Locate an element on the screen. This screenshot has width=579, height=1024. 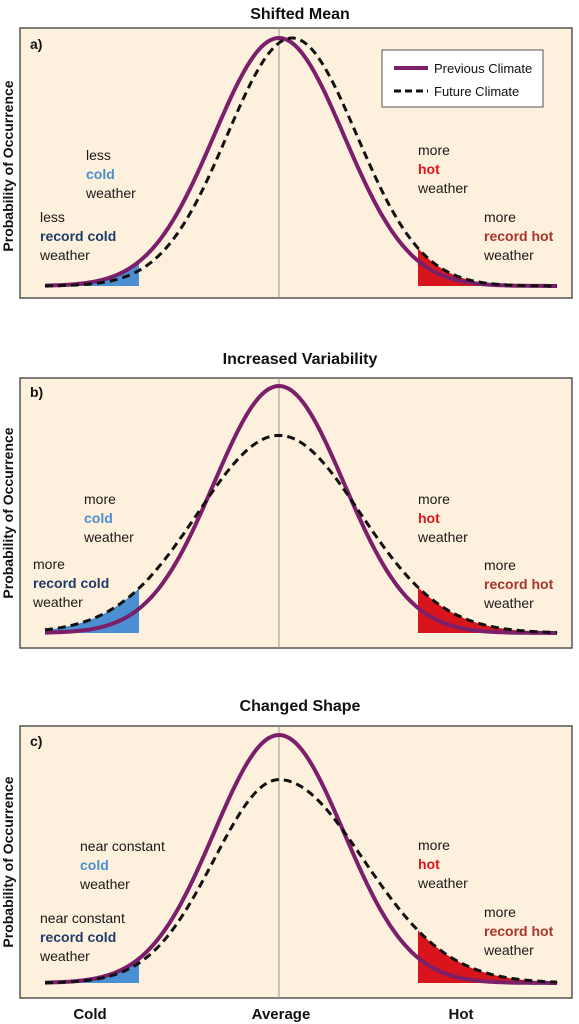
annotation-record-cold: more record cold weather is located at coordinates (70, 583).